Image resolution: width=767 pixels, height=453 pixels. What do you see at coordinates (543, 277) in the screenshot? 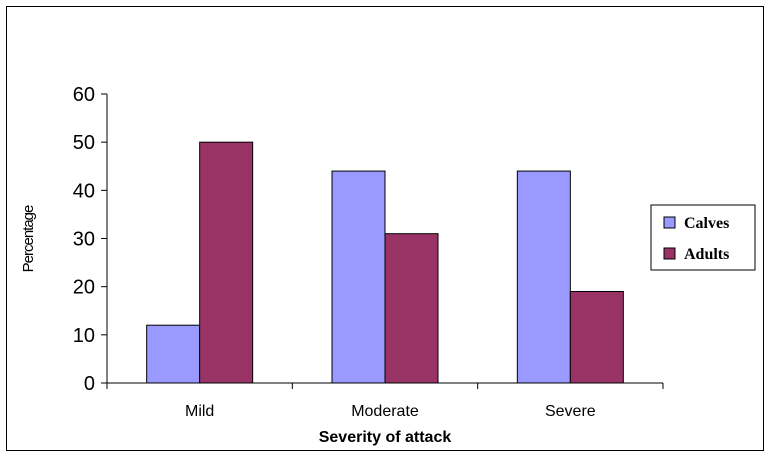
I see `bar-calves-severe` at bounding box center [543, 277].